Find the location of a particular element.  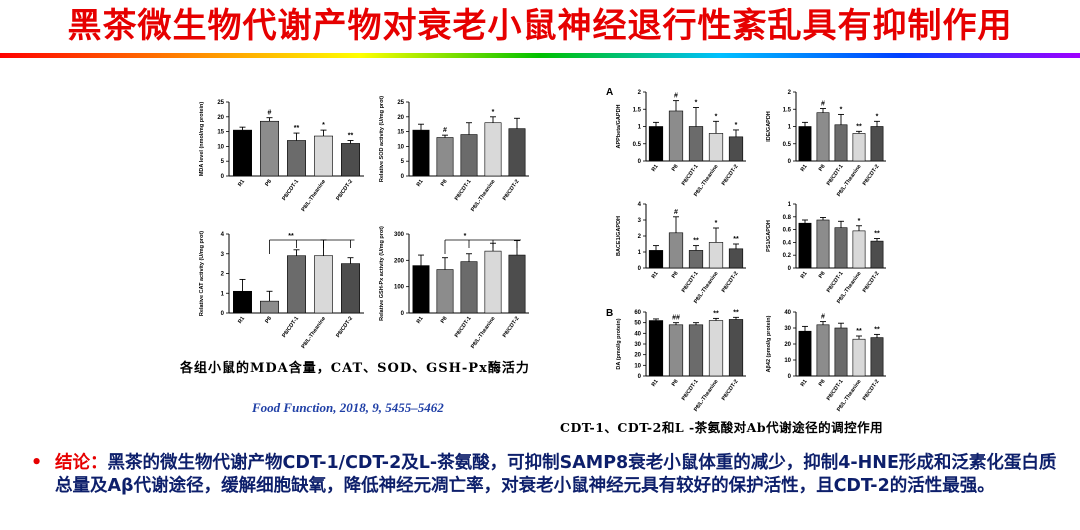

chart-mda-sig-marker: # is located at coordinates (270, 113).